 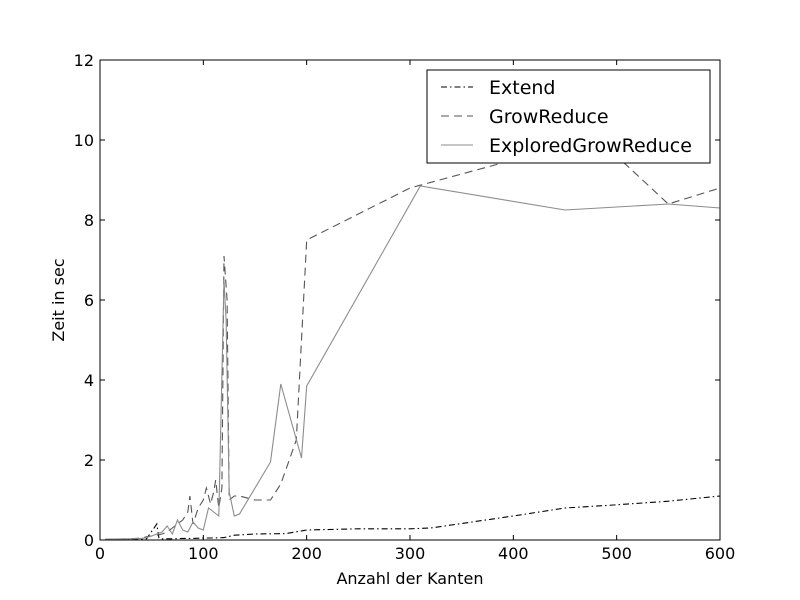 What do you see at coordinates (89, 460) in the screenshot?
I see `y-tick-label: 2` at bounding box center [89, 460].